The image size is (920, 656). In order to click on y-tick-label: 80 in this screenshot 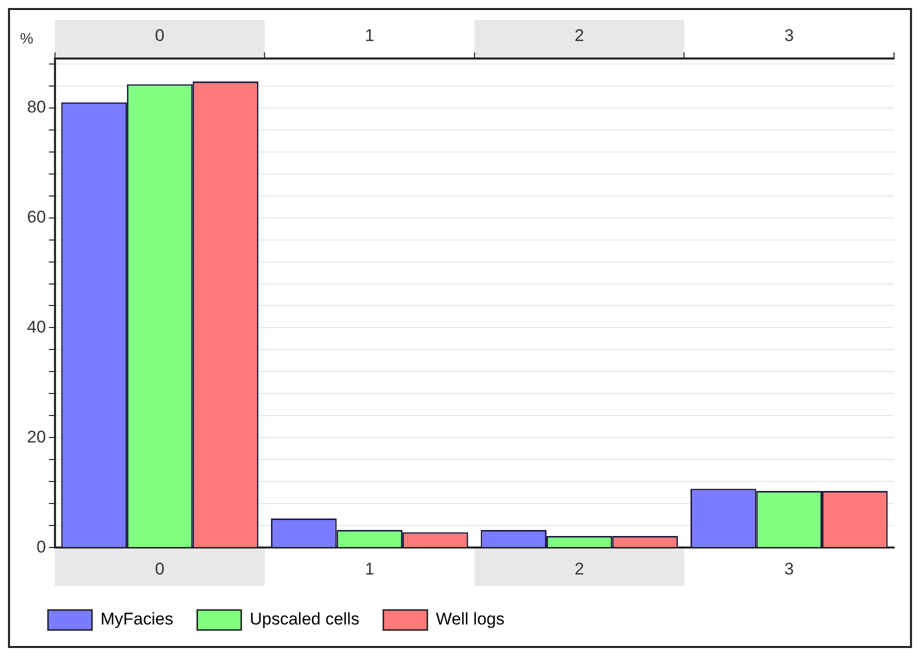, I will do `click(36, 107)`.